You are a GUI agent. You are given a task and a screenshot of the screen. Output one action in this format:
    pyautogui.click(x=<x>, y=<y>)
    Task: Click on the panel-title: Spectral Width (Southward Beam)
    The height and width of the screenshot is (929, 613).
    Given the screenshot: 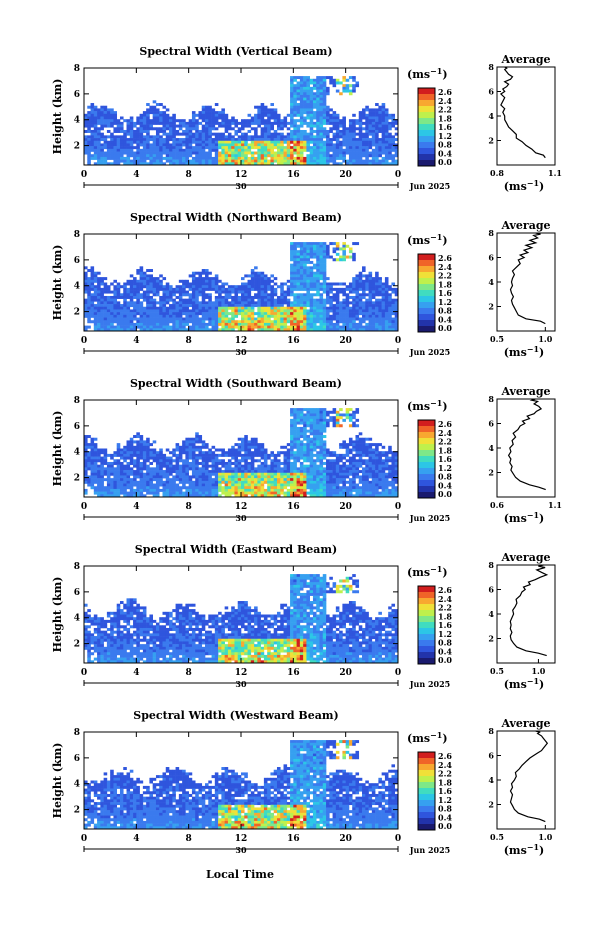 What is the action you would take?
    pyautogui.click(x=236, y=383)
    